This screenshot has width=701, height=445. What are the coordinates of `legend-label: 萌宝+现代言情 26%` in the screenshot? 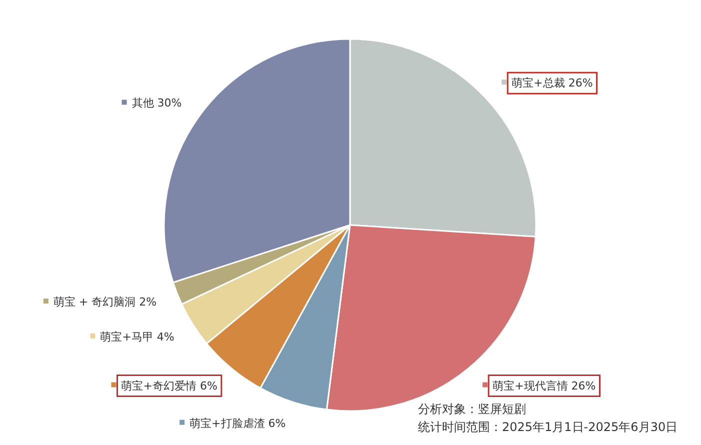 It's located at (544, 385).